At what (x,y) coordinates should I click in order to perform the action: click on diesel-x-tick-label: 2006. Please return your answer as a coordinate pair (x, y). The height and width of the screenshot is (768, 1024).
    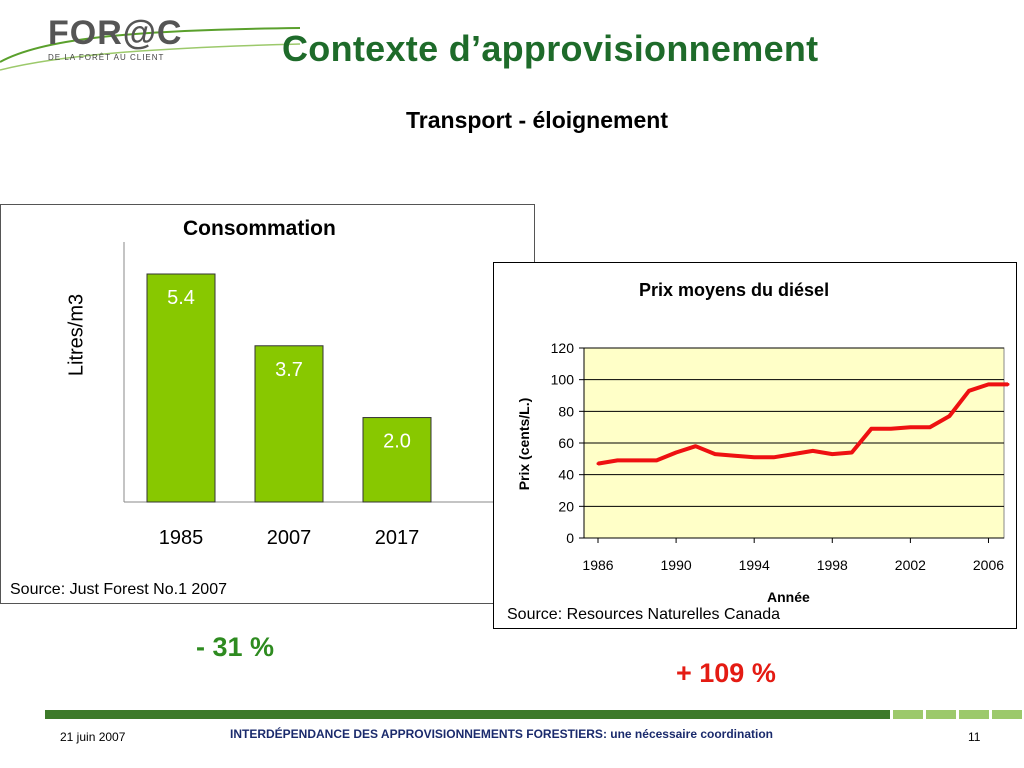
    Looking at the image, I should click on (988, 565).